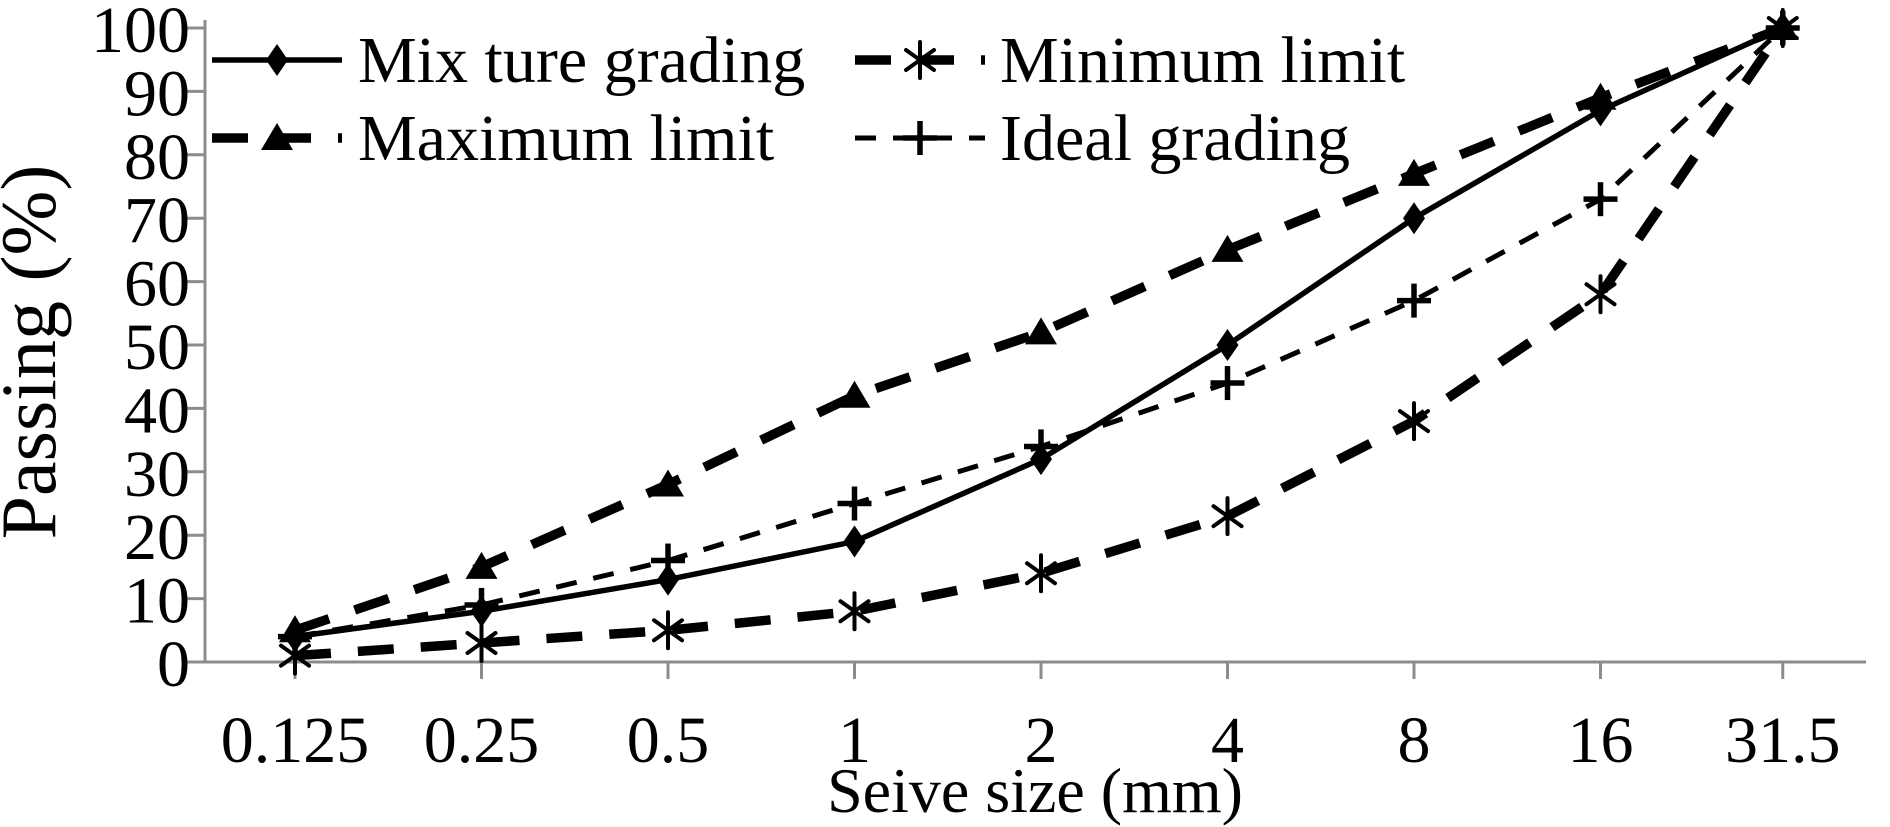 This screenshot has width=1890, height=827. Describe the element at coordinates (140, 33) in the screenshot. I see `y-tick-label: 100` at that location.